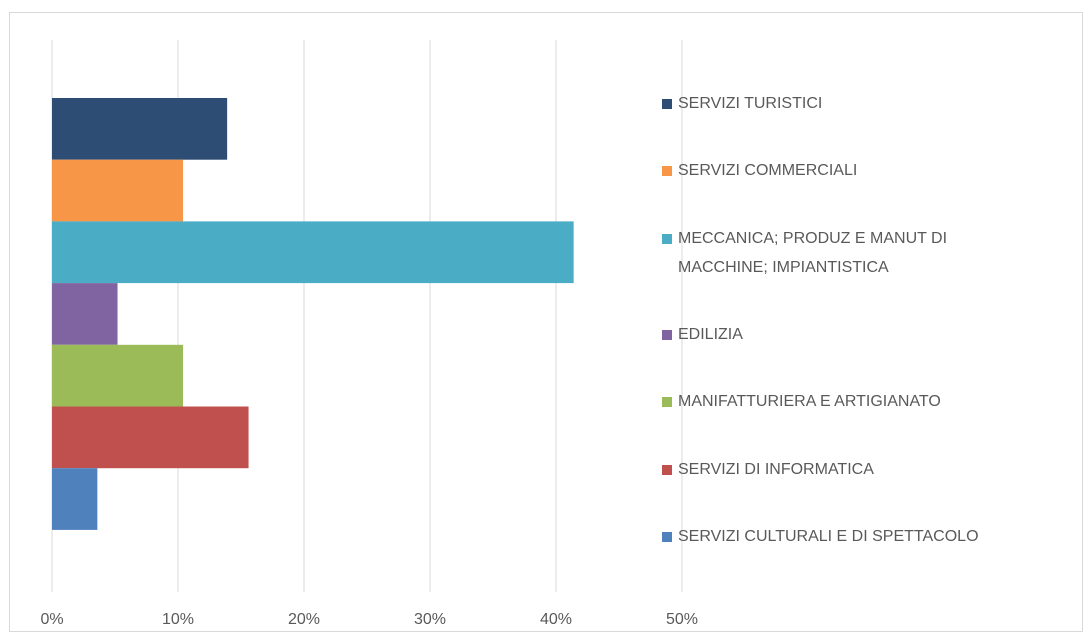 The width and height of the screenshot is (1092, 642). I want to click on legend-label: SERVIZI TURISTICI, so click(750, 104).